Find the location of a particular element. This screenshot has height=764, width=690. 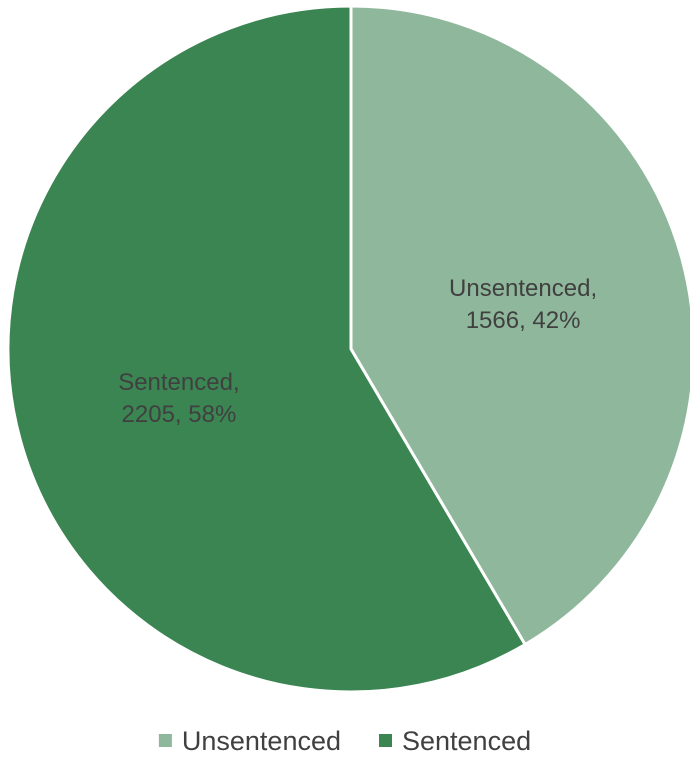

legend-label-unsentenced: Unsentenced is located at coordinates (261, 741).